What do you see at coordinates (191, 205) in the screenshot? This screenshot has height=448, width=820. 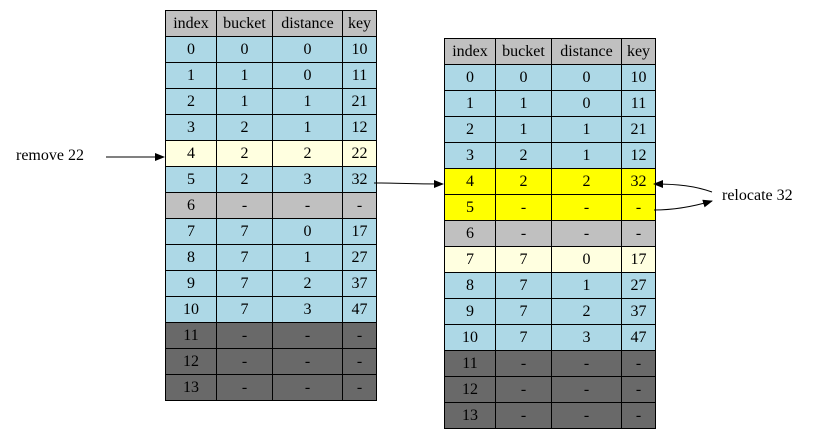 I see `index-cell: 6` at bounding box center [191, 205].